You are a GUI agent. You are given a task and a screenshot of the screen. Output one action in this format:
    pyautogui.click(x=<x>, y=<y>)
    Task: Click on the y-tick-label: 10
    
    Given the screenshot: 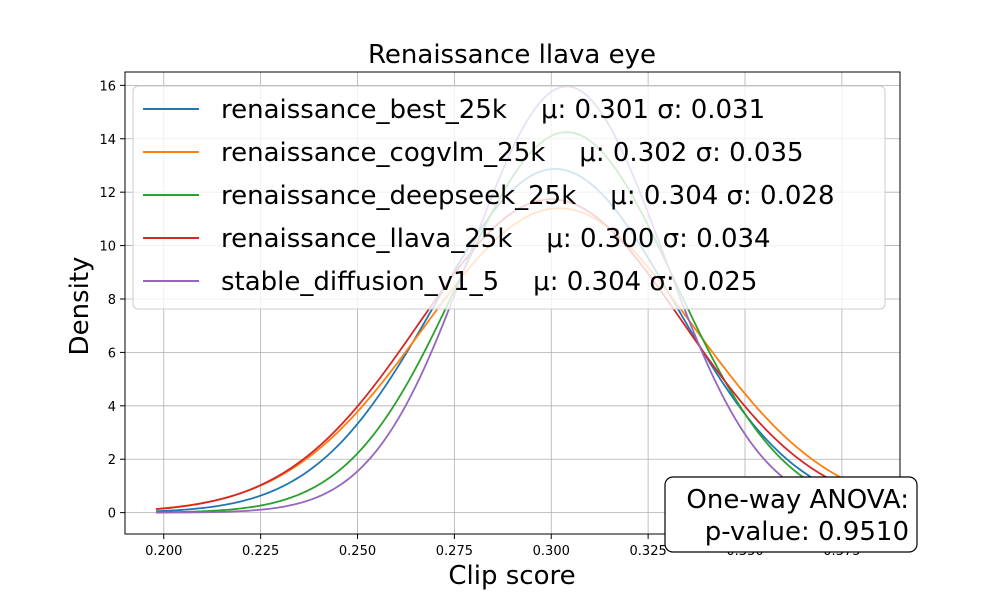 What is the action you would take?
    pyautogui.click(x=107, y=247)
    